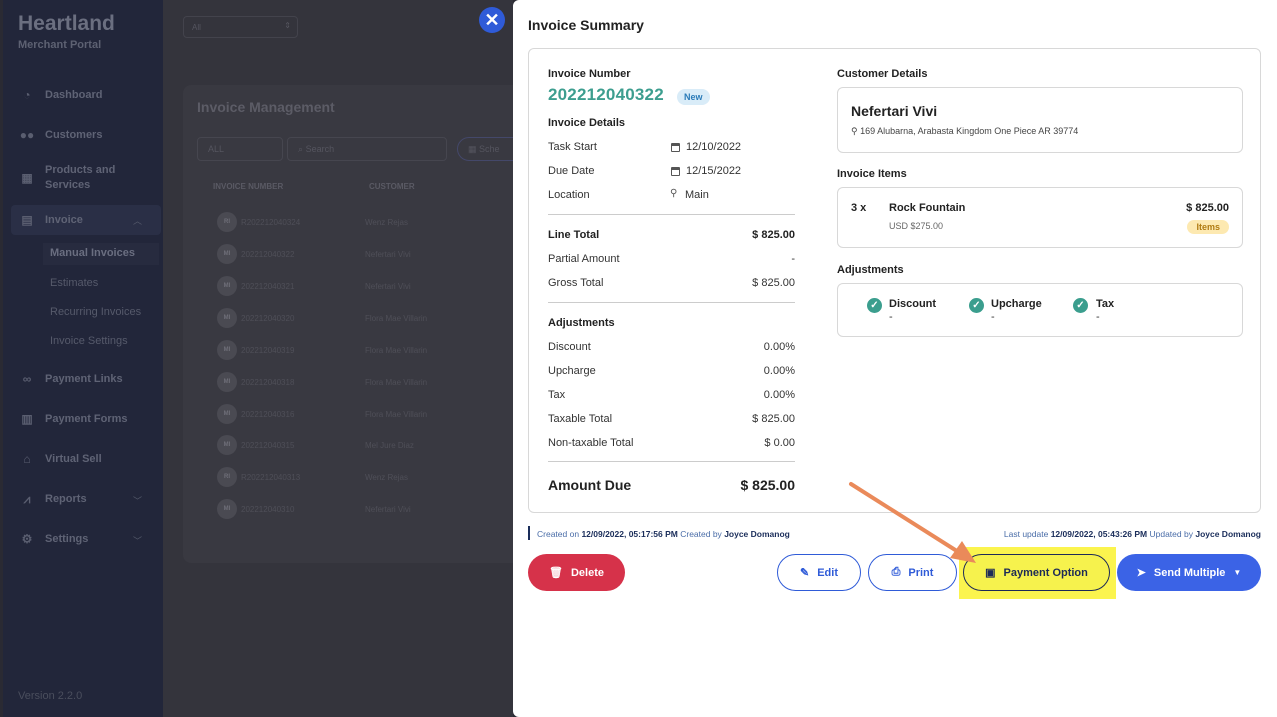 The height and width of the screenshot is (717, 1277). Describe the element at coordinates (581, 323) in the screenshot. I see `adjustments-label: Adjustments` at that location.